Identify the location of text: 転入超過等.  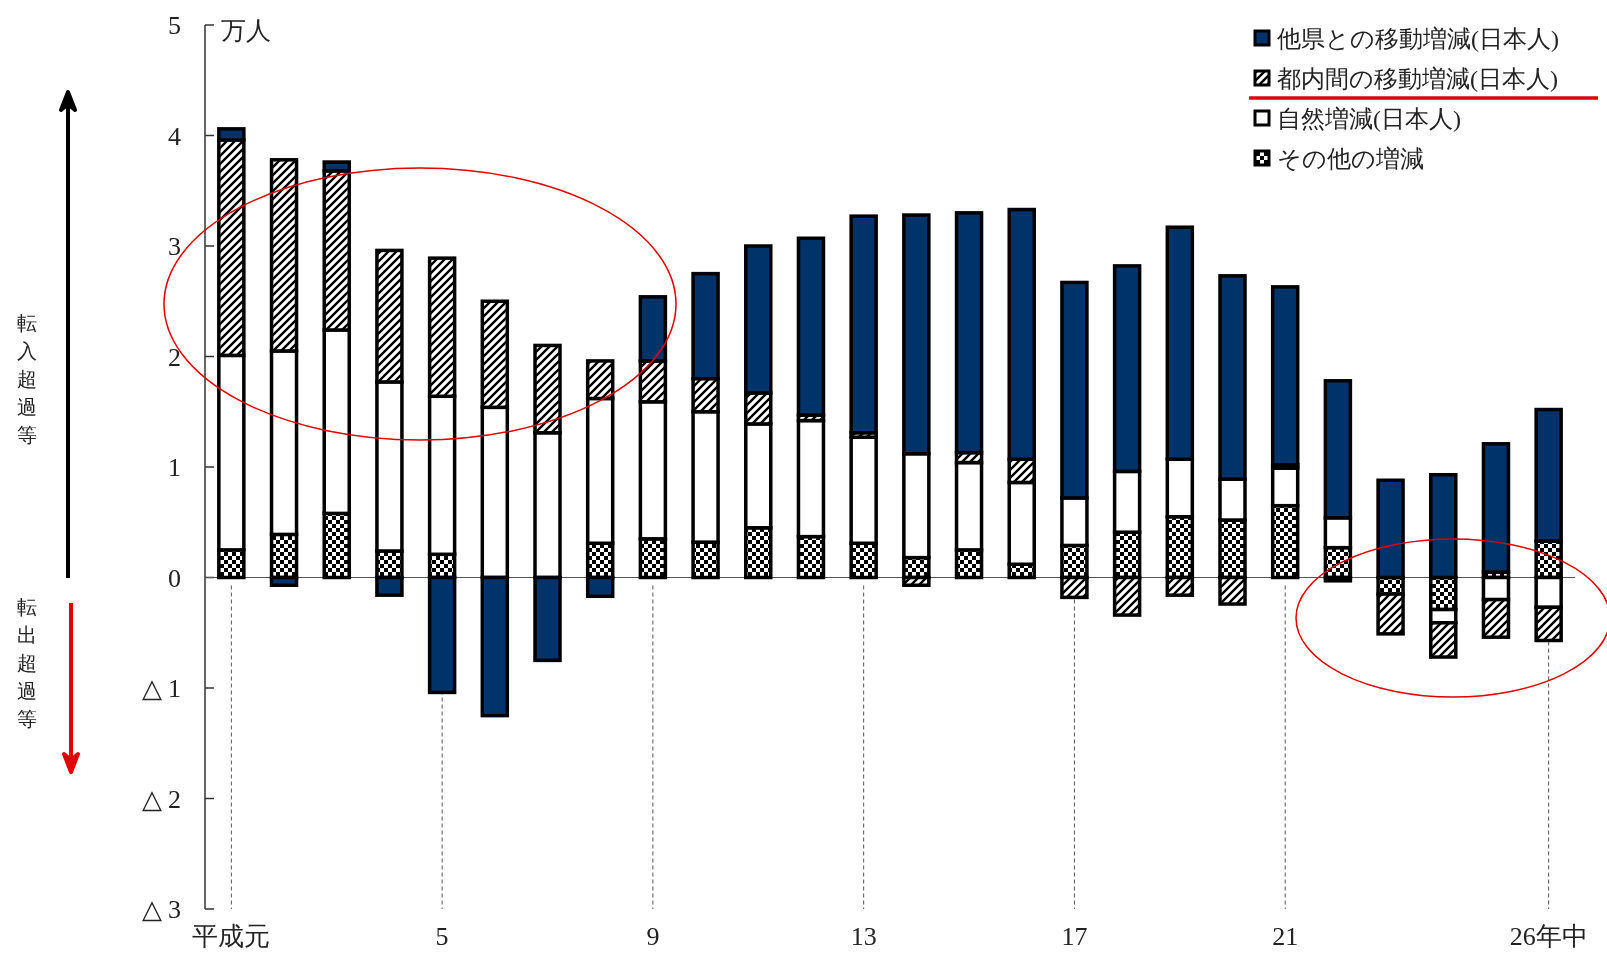
(27, 379).